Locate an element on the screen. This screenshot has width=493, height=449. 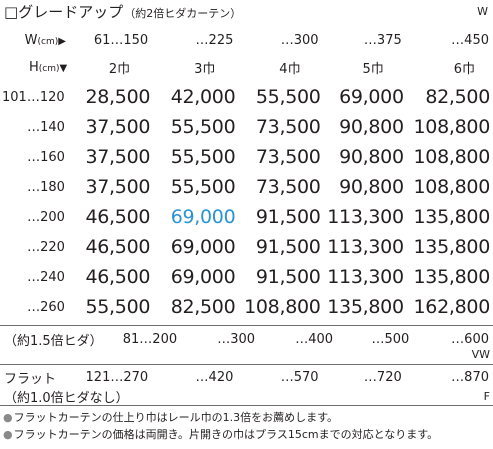
width-range: 61…150 is located at coordinates (121, 40).